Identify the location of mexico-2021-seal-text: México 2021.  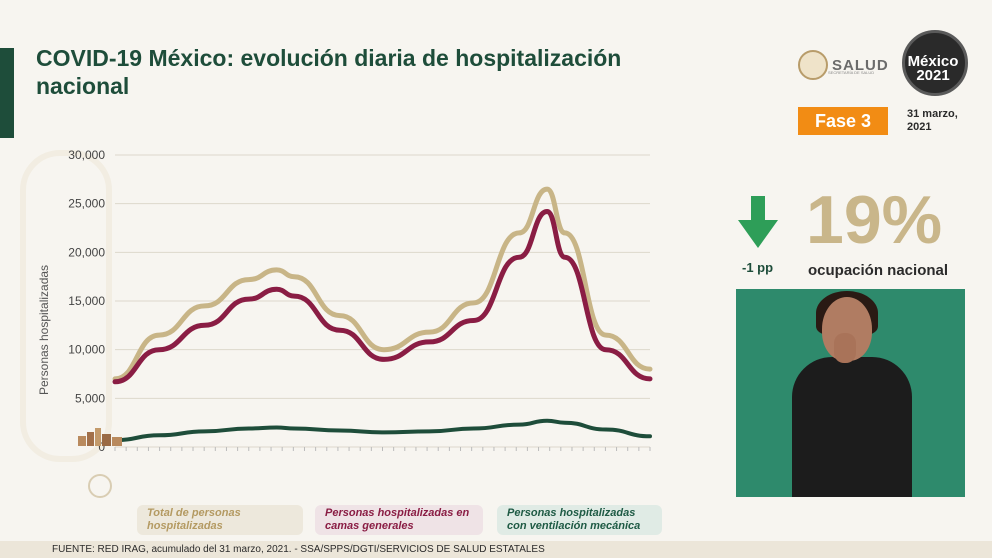
(933, 68).